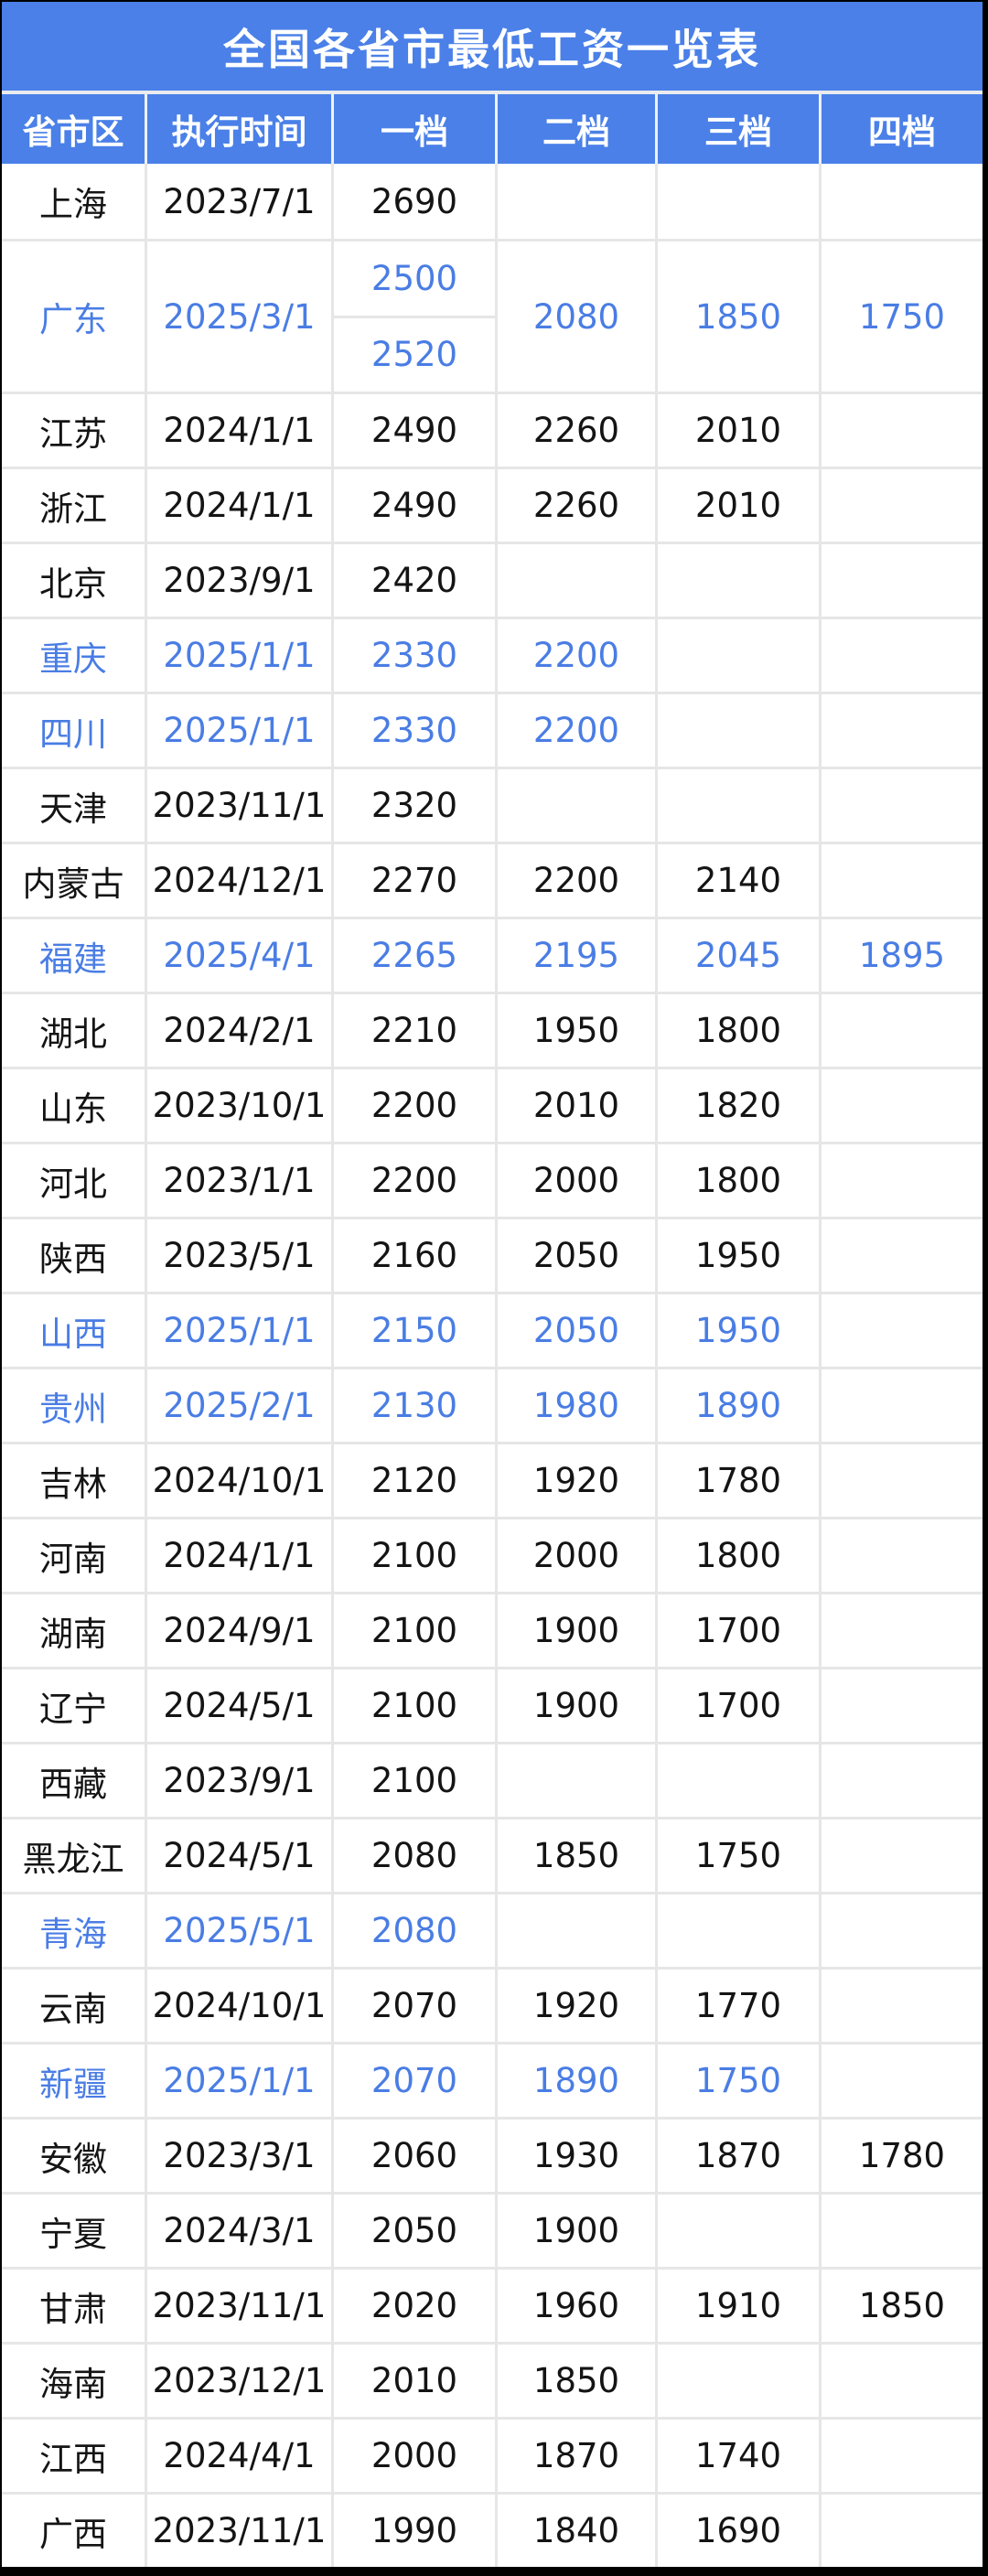 This screenshot has width=988, height=2576. Describe the element at coordinates (73, 1859) in the screenshot. I see `cell-region: 黑龙江` at that location.